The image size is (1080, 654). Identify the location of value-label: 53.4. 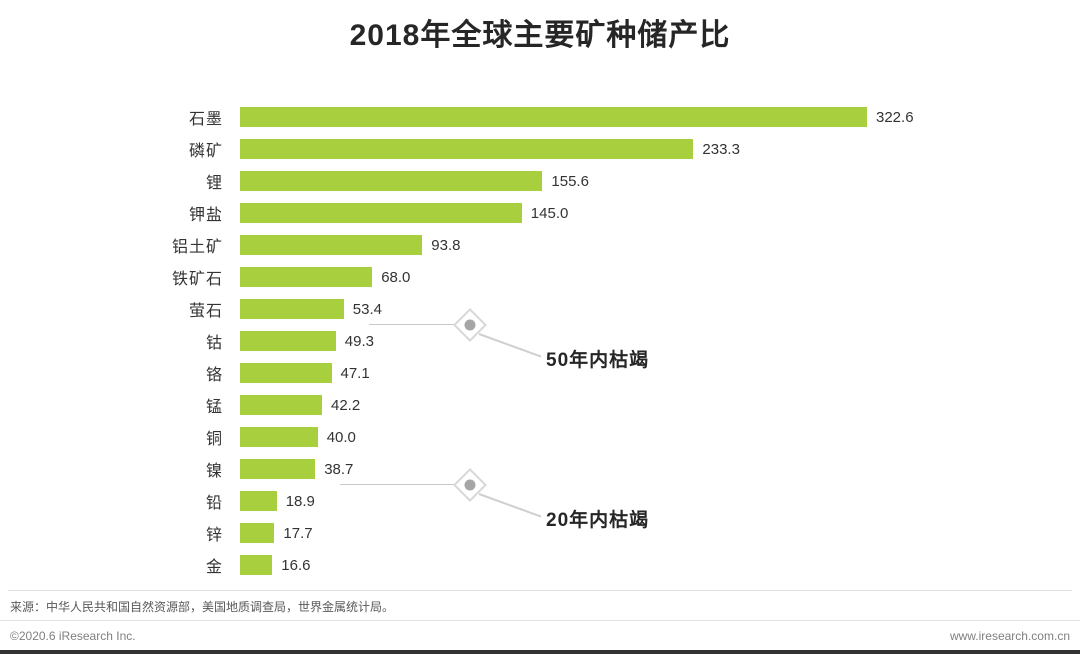
(367, 309).